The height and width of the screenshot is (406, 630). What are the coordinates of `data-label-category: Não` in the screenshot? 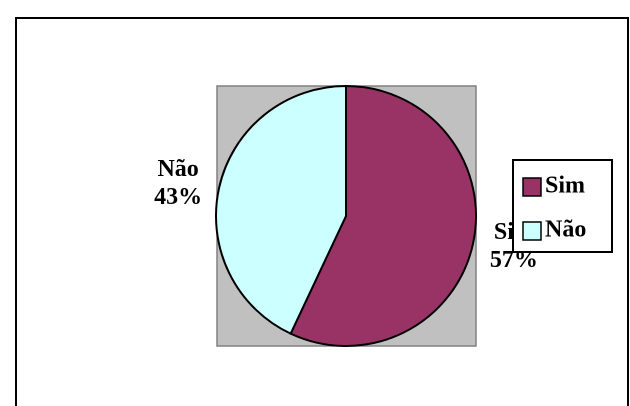 It's located at (177, 169).